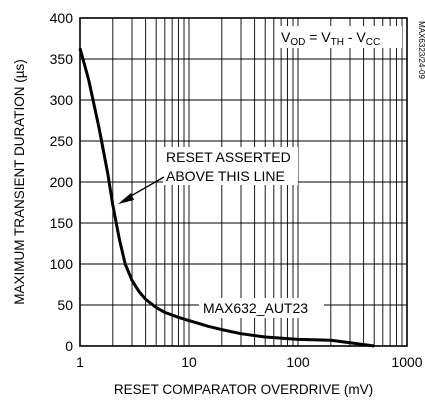 Image resolution: width=425 pixels, height=403 pixels. Describe the element at coordinates (406, 362) in the screenshot. I see `x-tick-label: 1000` at that location.